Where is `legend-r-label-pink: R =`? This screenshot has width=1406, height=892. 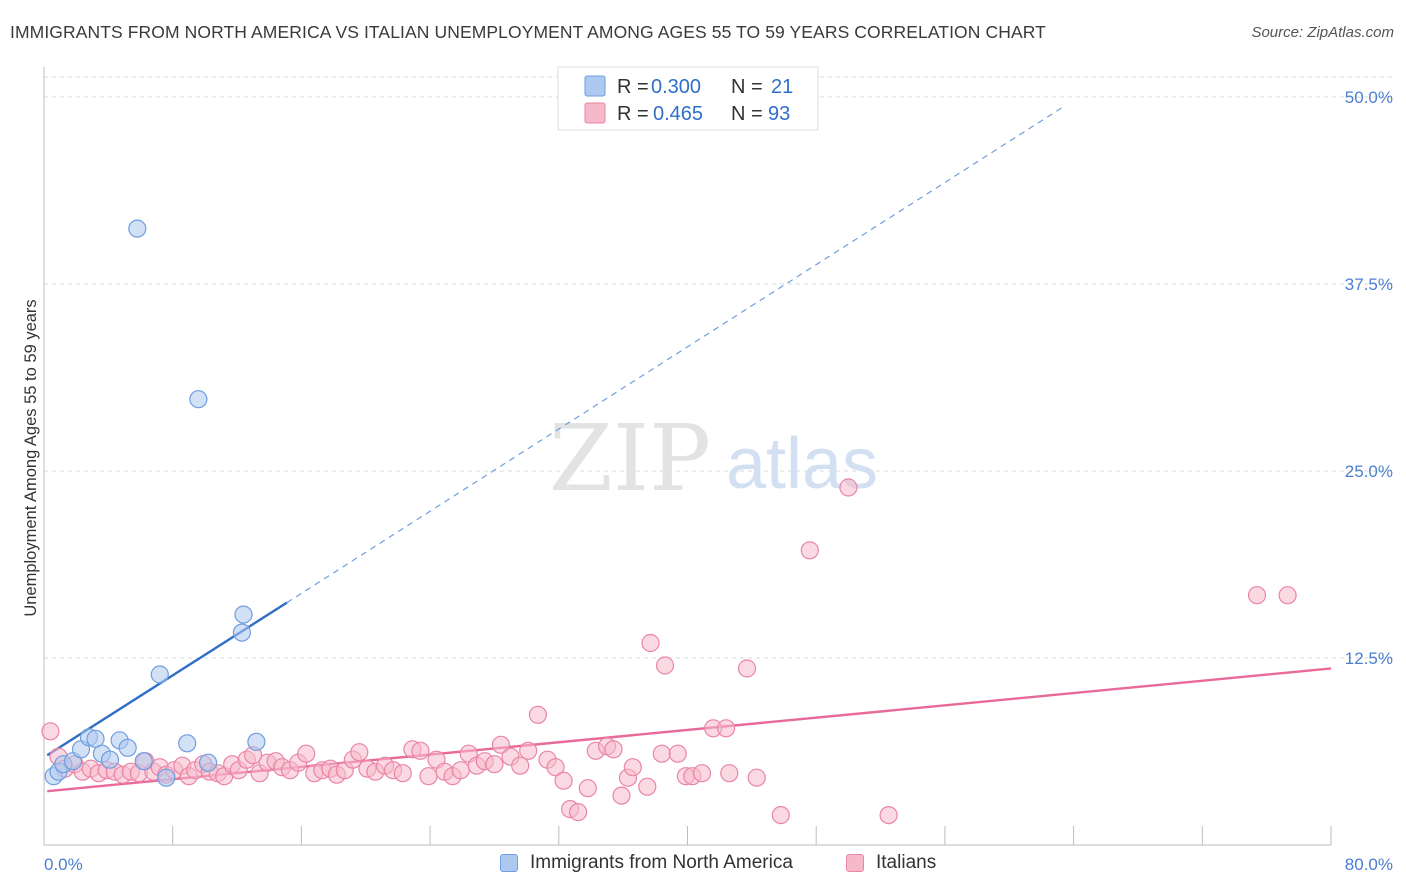
legend-r-label-pink: R = is located at coordinates (633, 114).